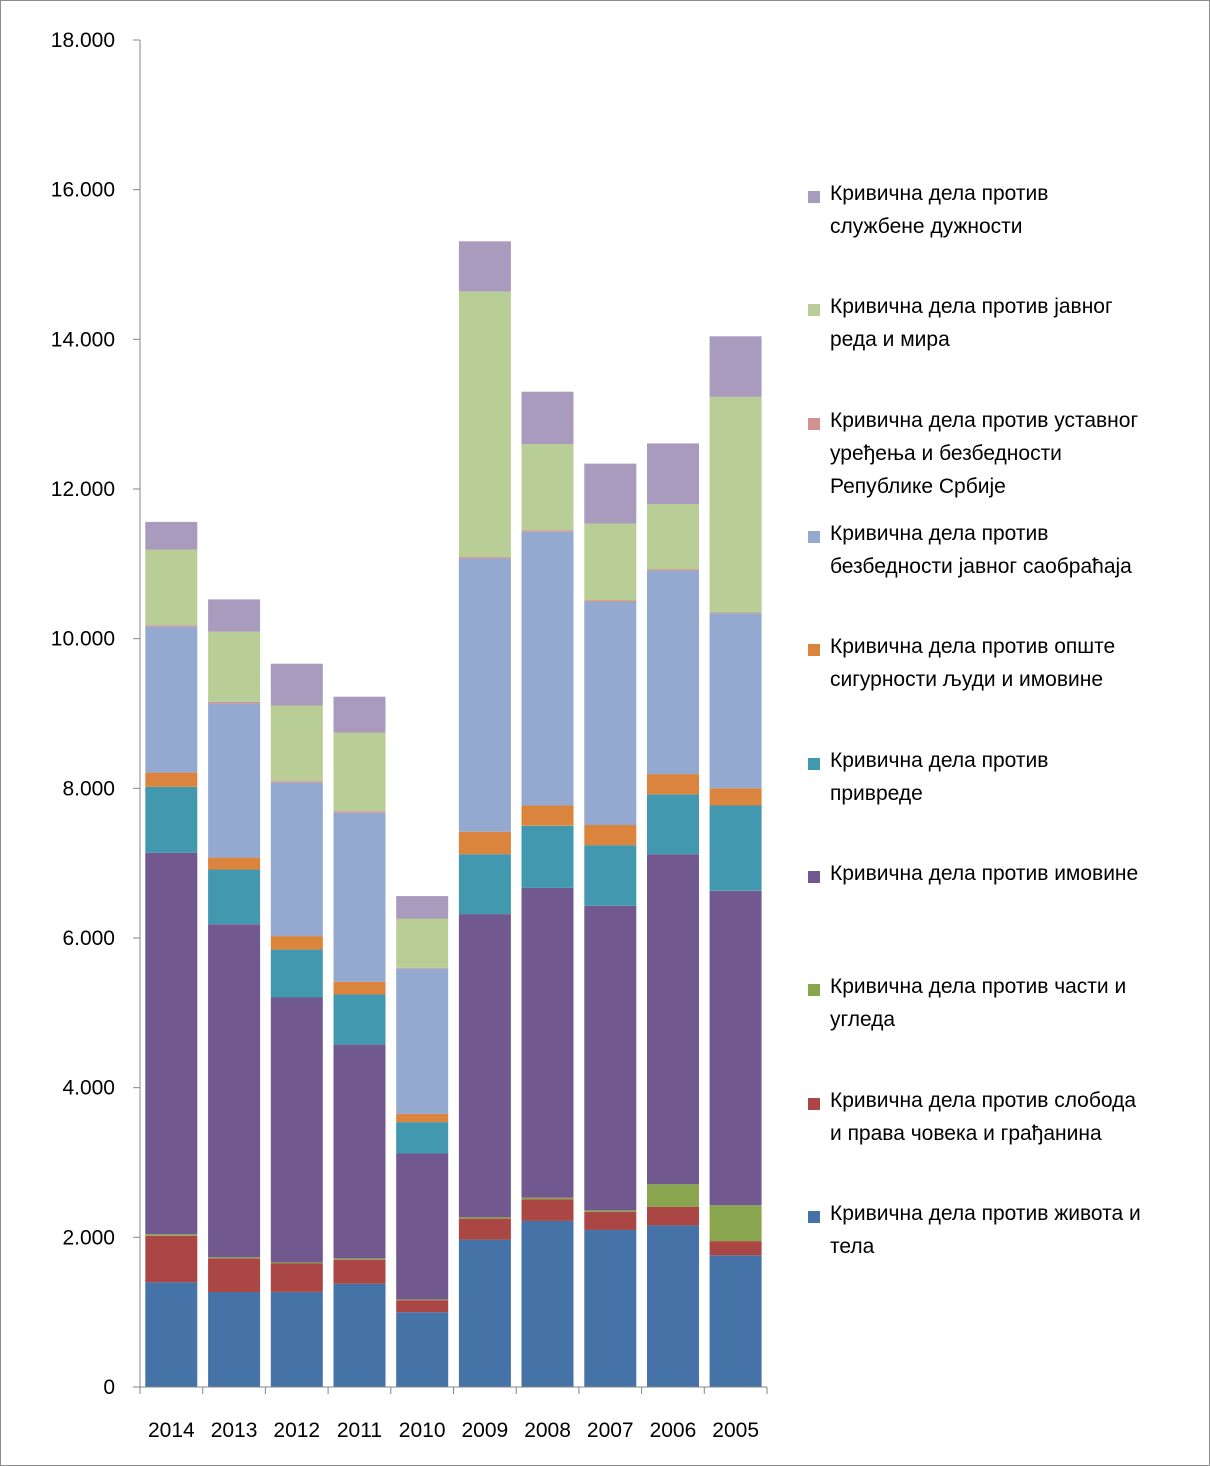 The height and width of the screenshot is (1466, 1210). What do you see at coordinates (88, 788) in the screenshot?
I see `y-tick-label: 8.000` at bounding box center [88, 788].